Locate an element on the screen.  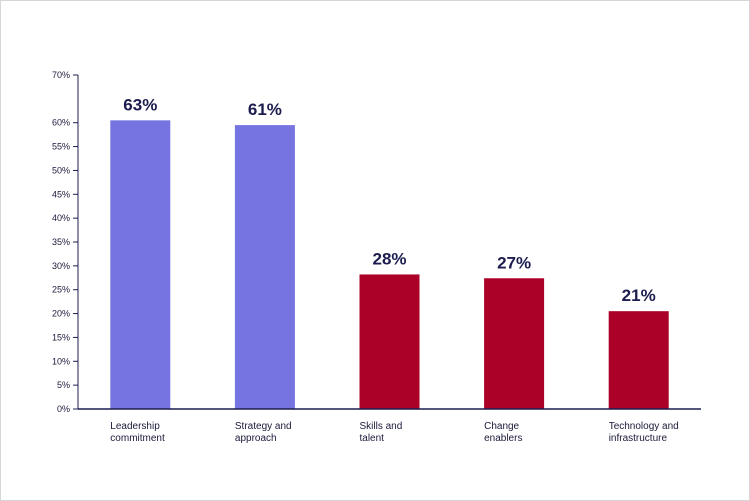
y-tick-label: 50% is located at coordinates (61, 170).